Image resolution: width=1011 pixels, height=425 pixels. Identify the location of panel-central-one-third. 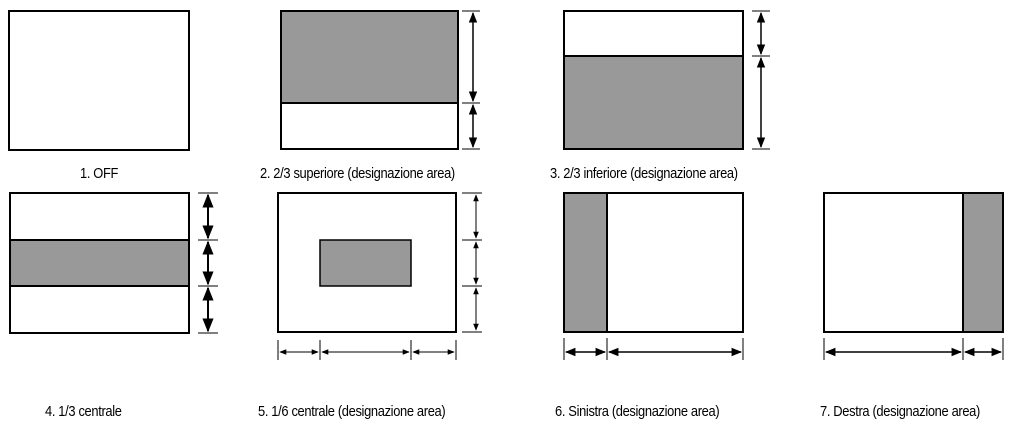
(113, 263).